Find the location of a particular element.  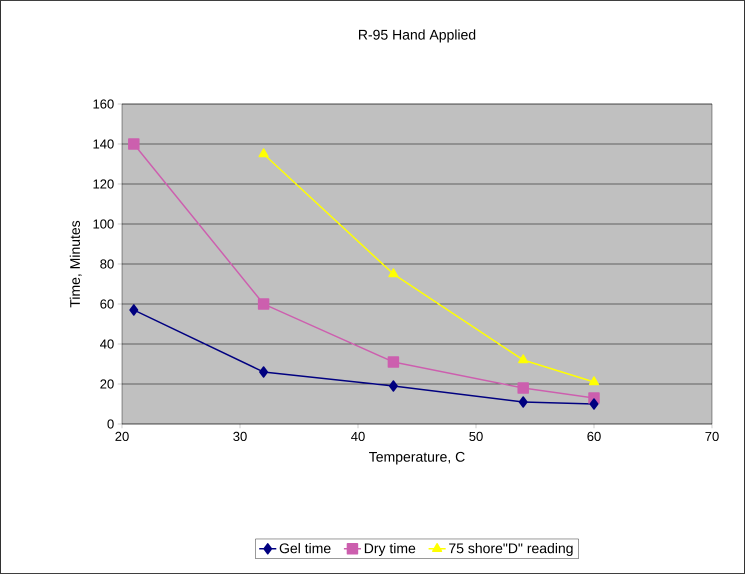

chart-title: R-95 Hand Applied is located at coordinates (417, 35).